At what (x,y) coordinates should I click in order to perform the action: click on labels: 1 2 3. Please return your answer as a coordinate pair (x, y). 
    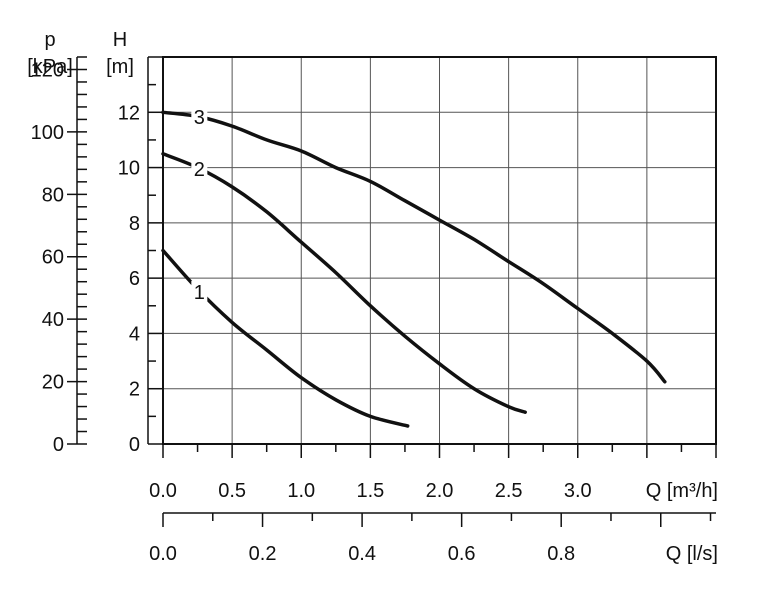
    Looking at the image, I should click on (199, 205).